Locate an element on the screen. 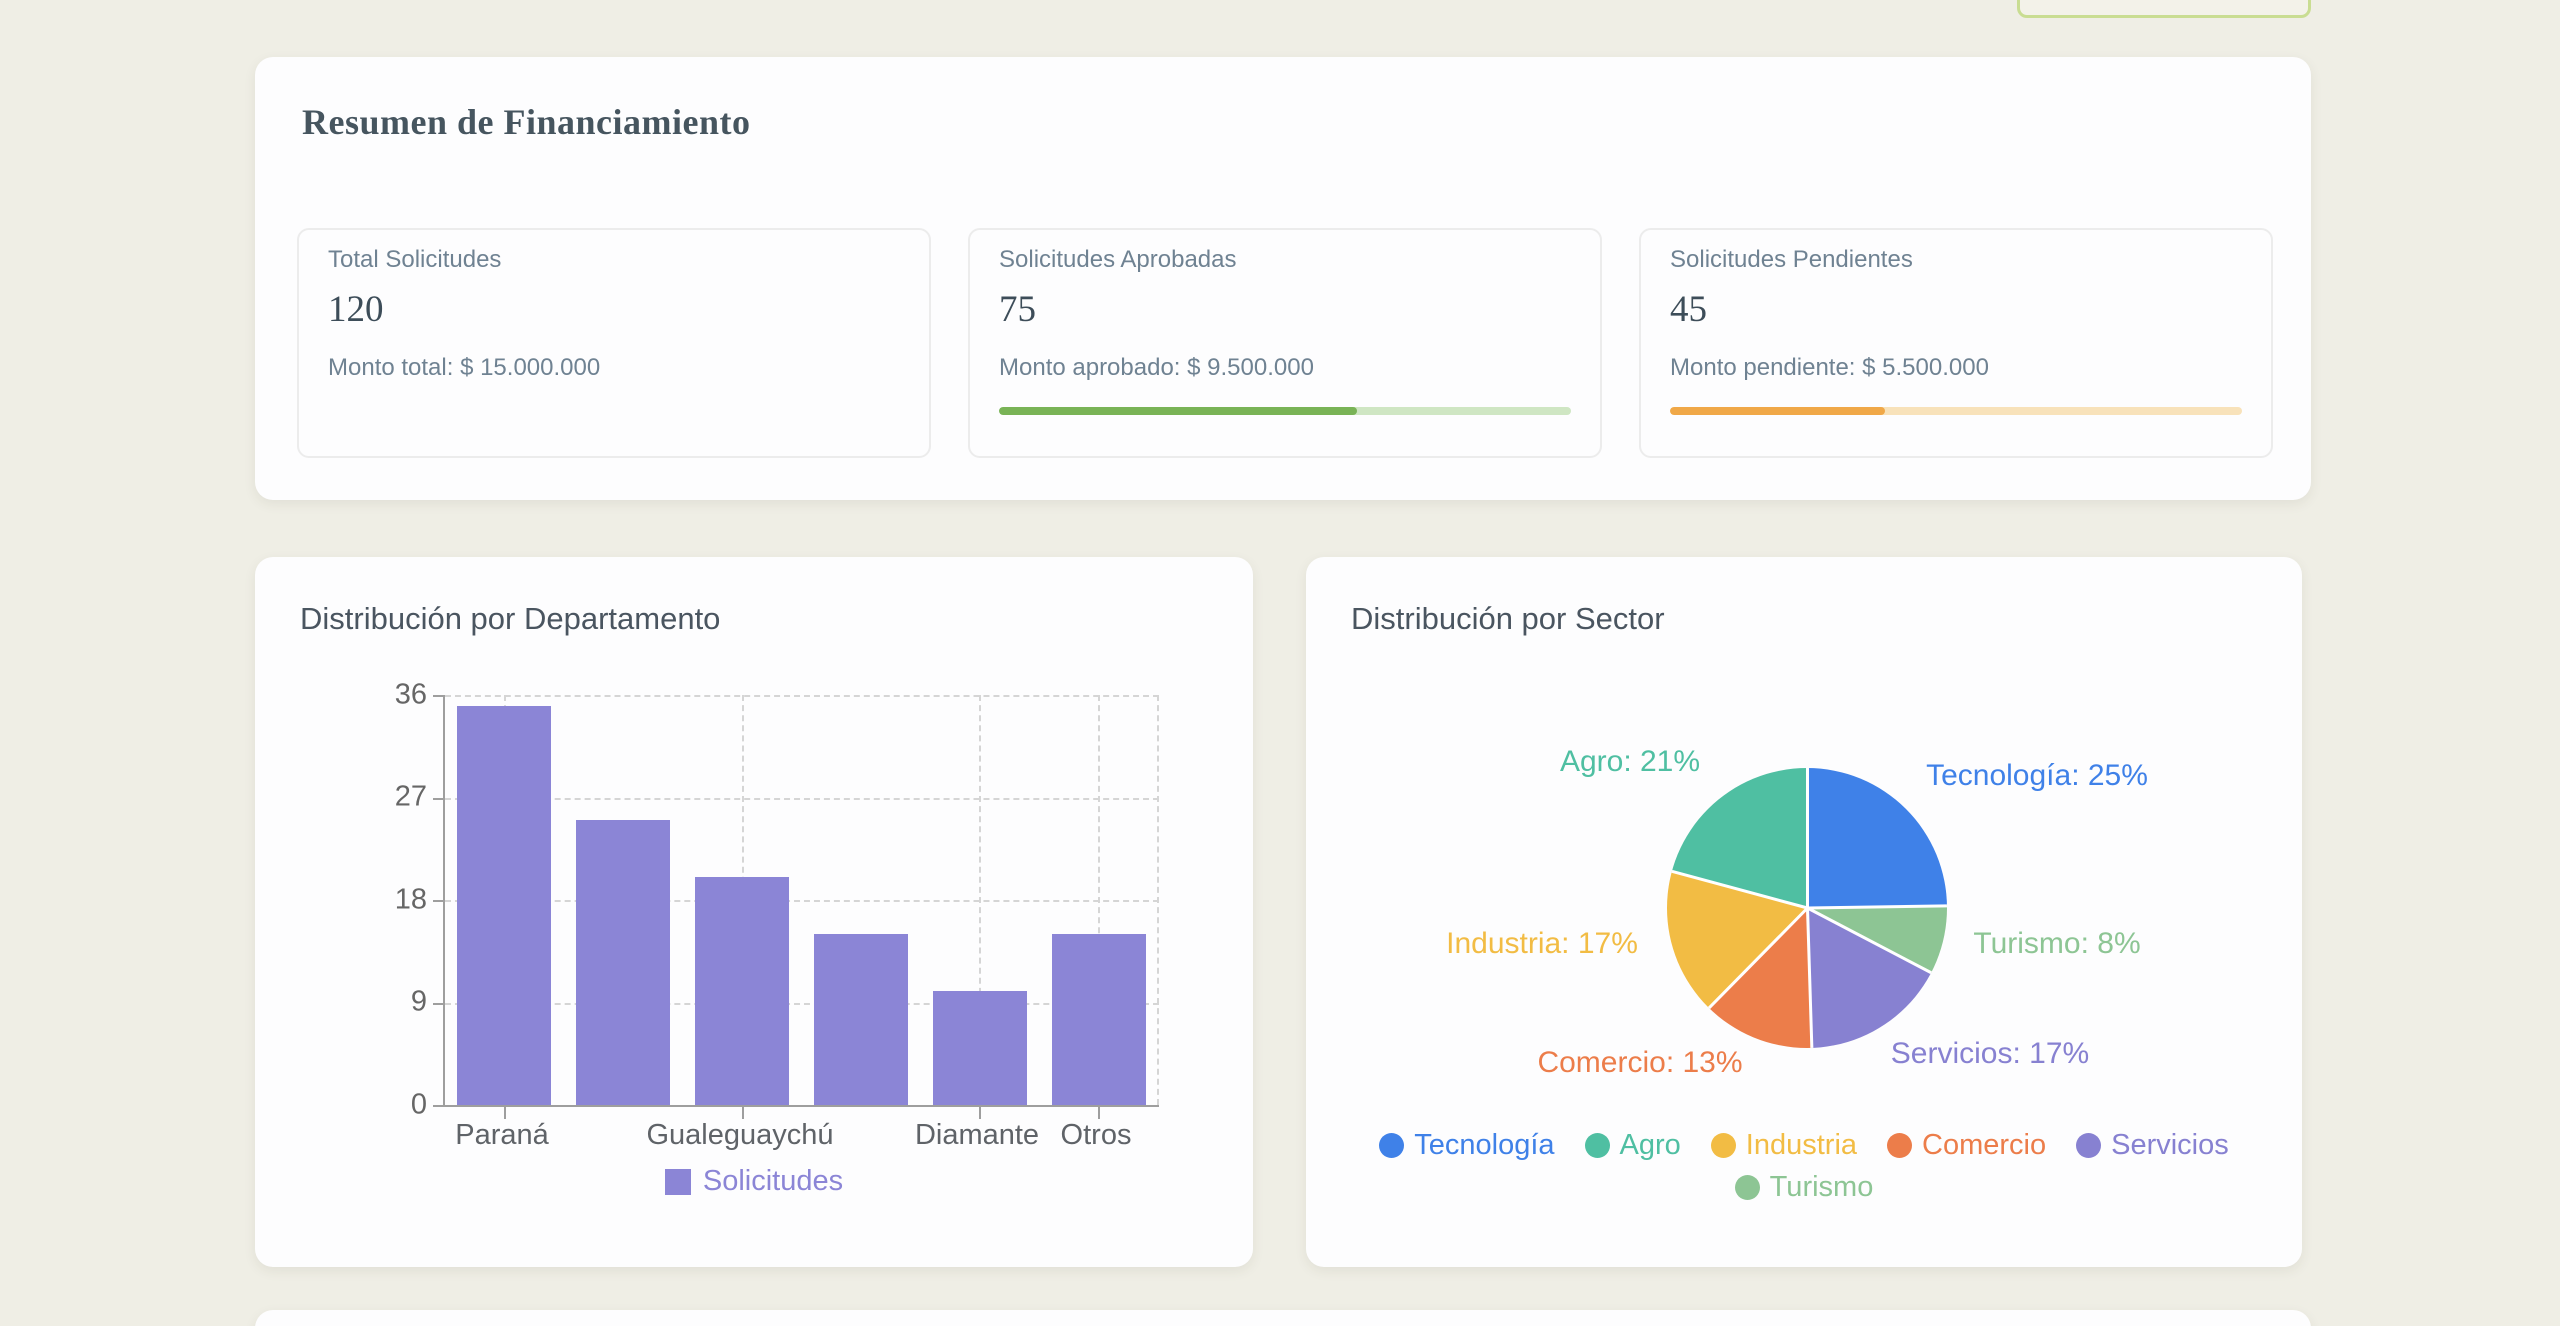 The width and height of the screenshot is (2560, 1326). bar-chart-legend: Solicitudes is located at coordinates (754, 1181).